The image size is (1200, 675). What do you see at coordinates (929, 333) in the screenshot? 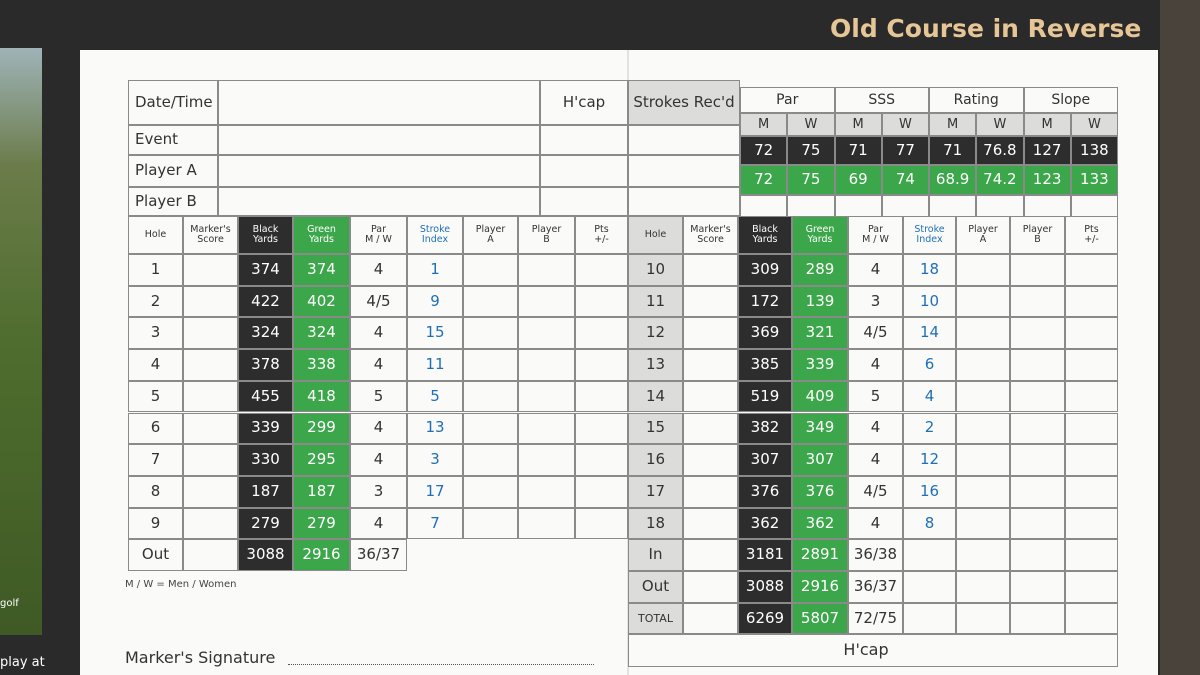
I see `hole-data: 14` at bounding box center [929, 333].